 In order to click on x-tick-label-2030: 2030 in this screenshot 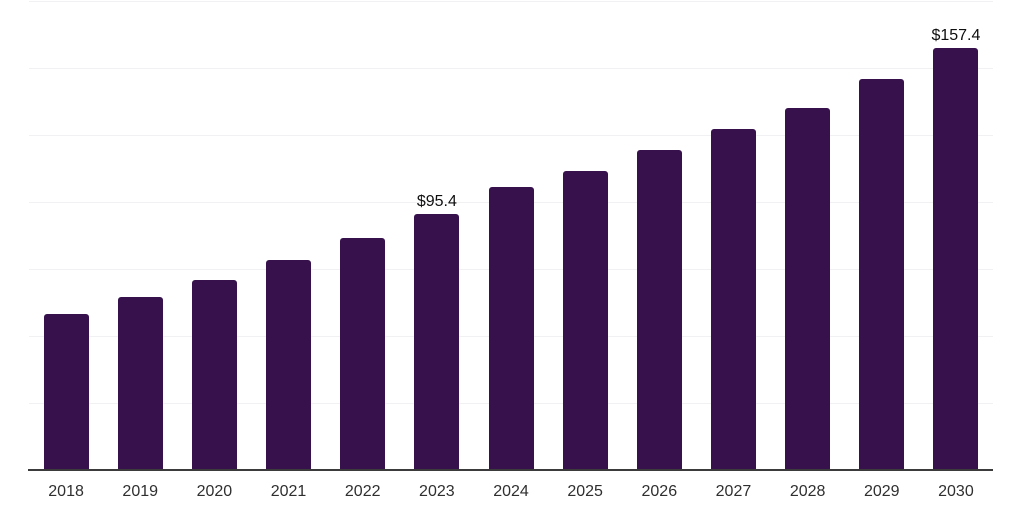, I will do `click(956, 491)`.